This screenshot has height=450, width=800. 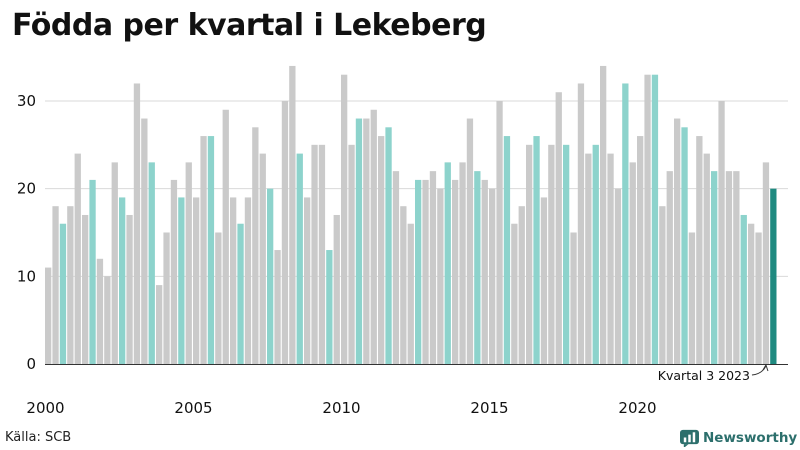 What do you see at coordinates (26, 276) in the screenshot?
I see `y-tick-label: 10` at bounding box center [26, 276].